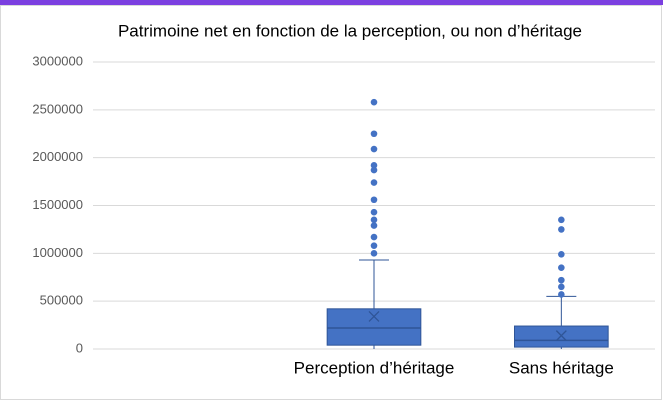 Image resolution: width=663 pixels, height=406 pixels. Describe the element at coordinates (57, 204) in the screenshot. I see `y-tick-label: 1500000` at that location.